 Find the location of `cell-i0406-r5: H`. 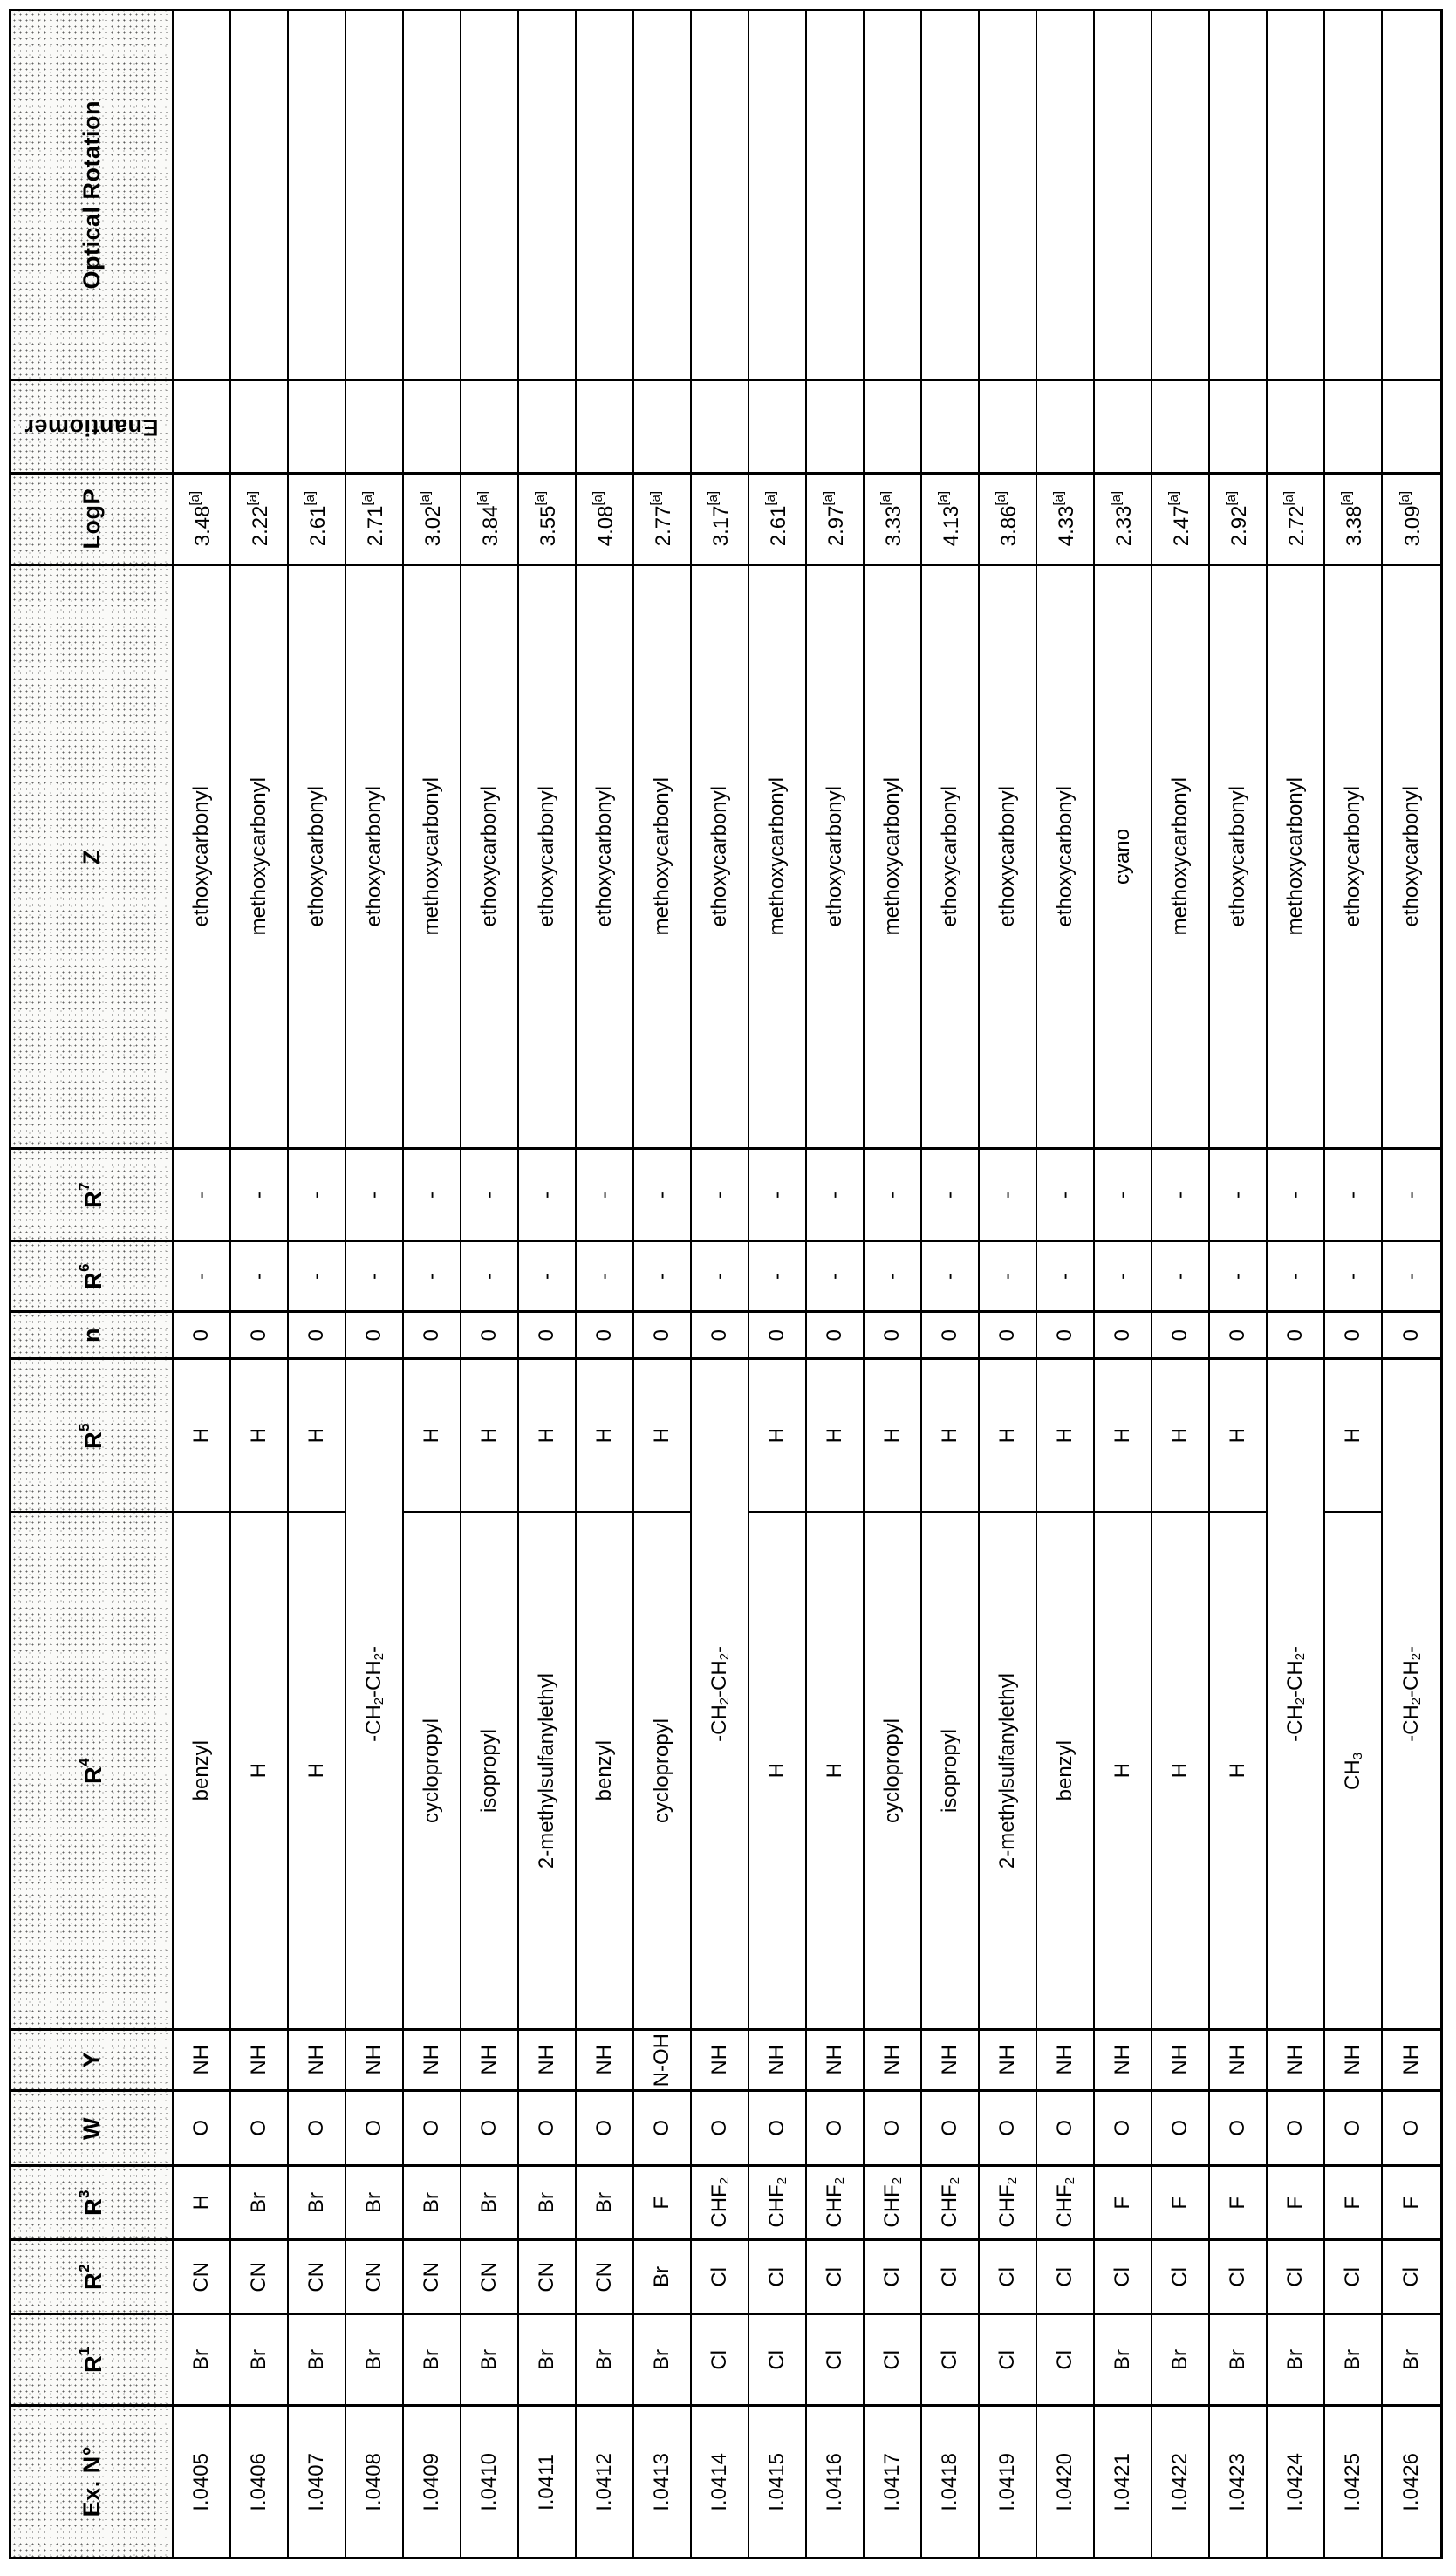

cell-i0406-r5: H is located at coordinates (260, 1436).